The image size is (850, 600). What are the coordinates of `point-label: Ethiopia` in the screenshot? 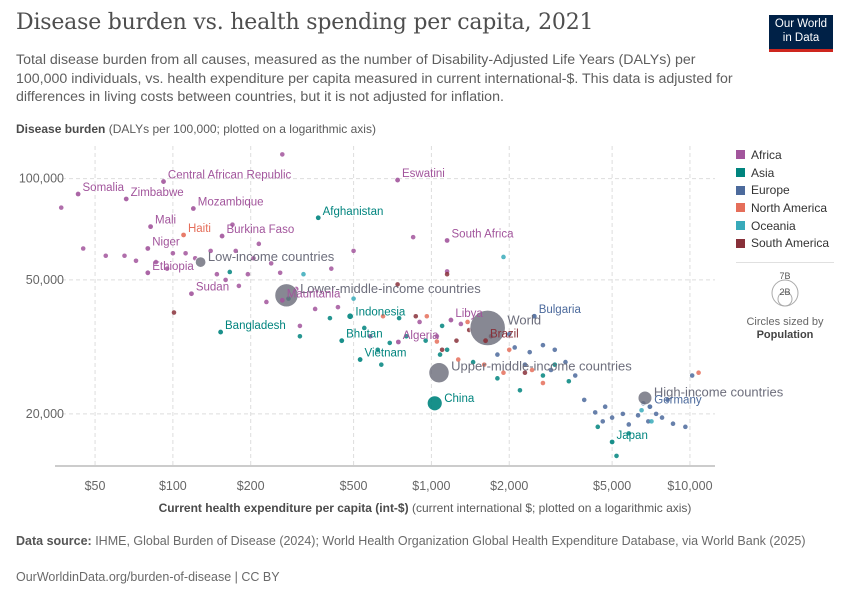 It's located at (173, 267).